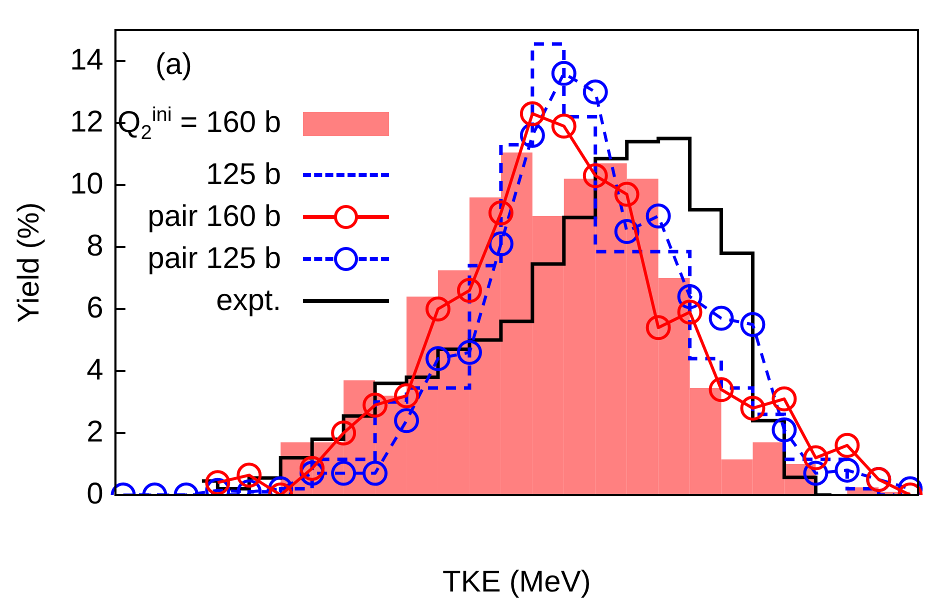 This screenshot has height=607, width=932. What do you see at coordinates (95, 307) in the screenshot?
I see `y-tick-label: 6` at bounding box center [95, 307].